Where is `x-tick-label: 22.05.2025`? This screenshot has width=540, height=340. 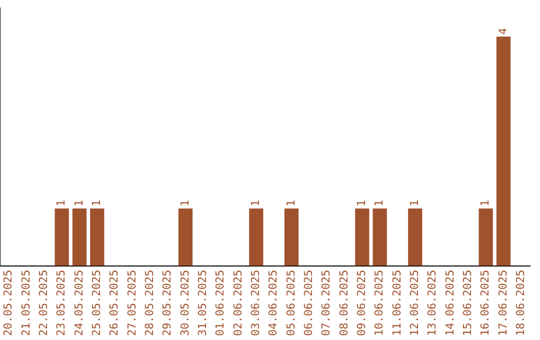 x-tick-label: 22.05.2025 is located at coordinates (43, 303).